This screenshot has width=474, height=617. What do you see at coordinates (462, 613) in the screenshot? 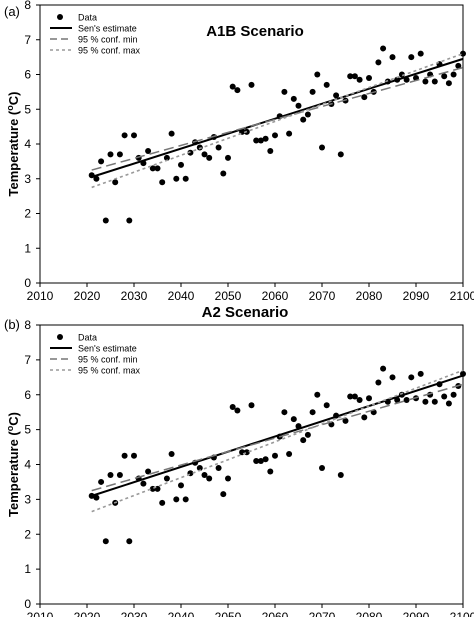
I see `chart-1-x-tick-label: 2100` at bounding box center [462, 613].